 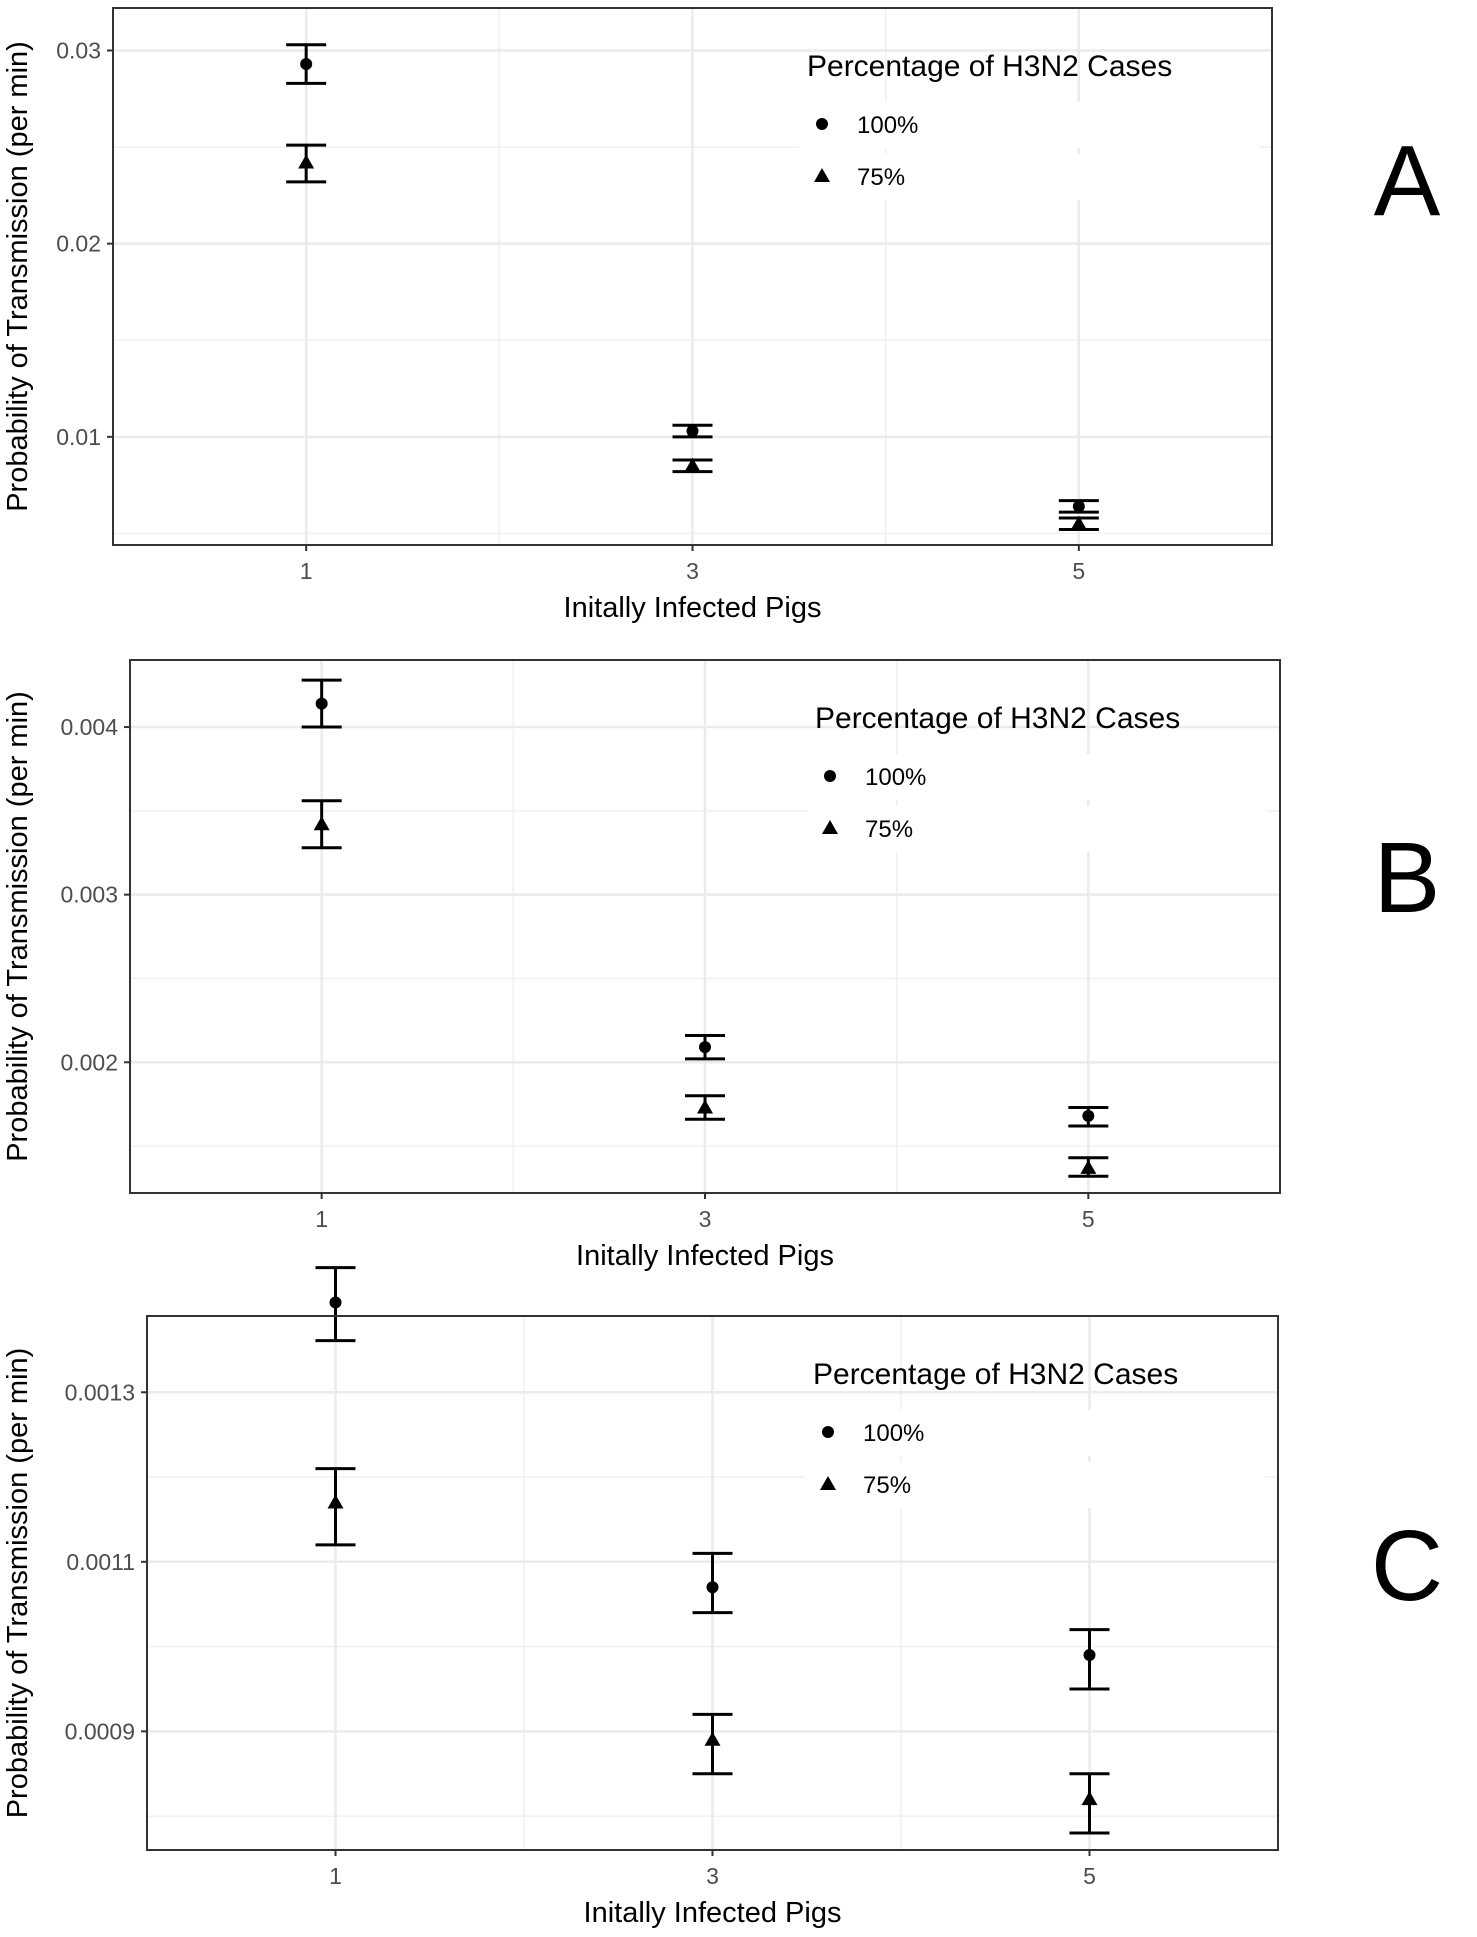 I want to click on y-tick-label: 0.03, so click(x=78, y=50).